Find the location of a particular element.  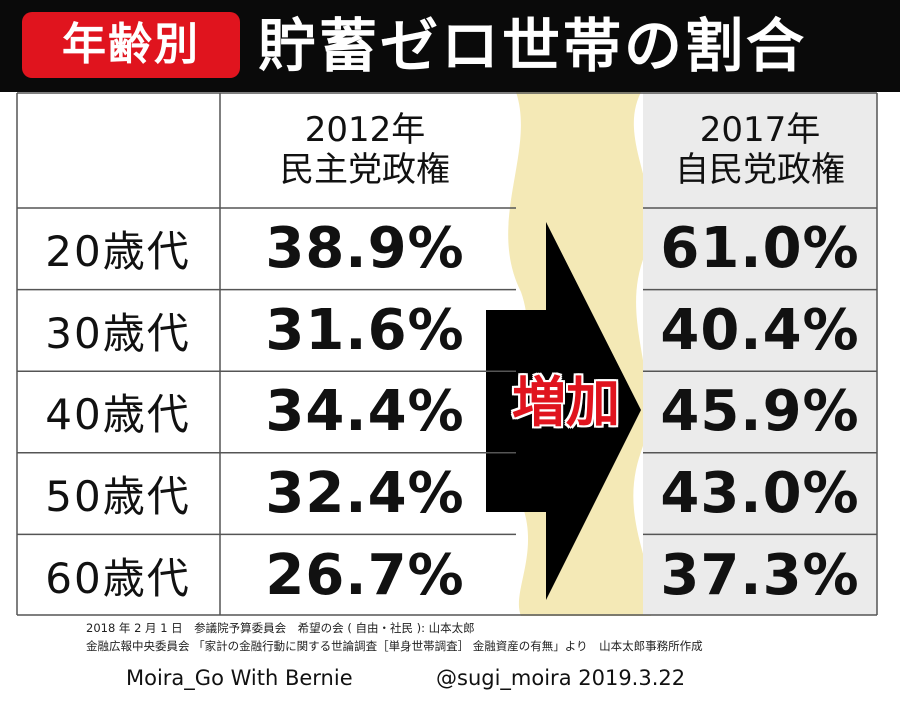

header-2017: 2017年 自民党政権 is located at coordinates (760, 150).